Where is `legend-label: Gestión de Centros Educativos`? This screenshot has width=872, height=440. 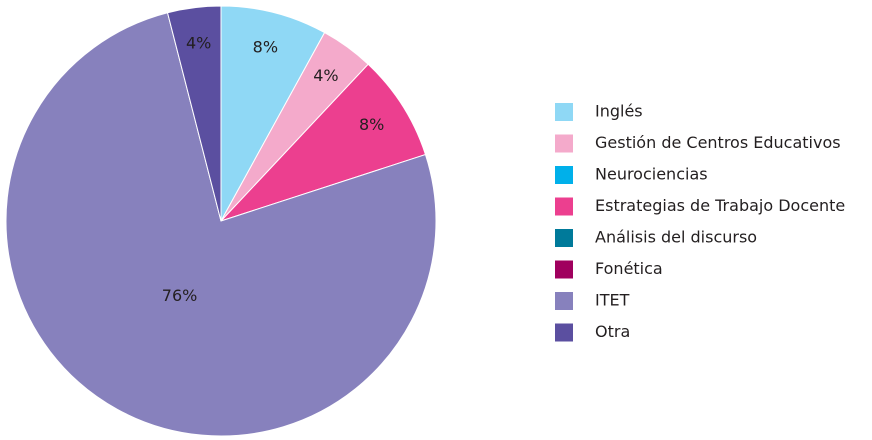 legend-label: Gestión de Centros Educativos is located at coordinates (718, 142).